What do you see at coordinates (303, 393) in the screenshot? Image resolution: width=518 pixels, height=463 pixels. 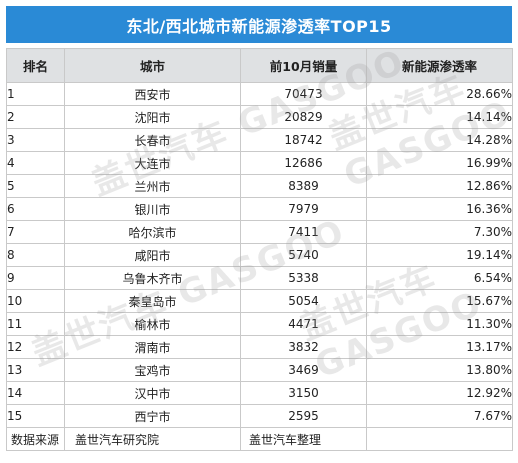 I see `sales-cell: 3150` at bounding box center [303, 393].